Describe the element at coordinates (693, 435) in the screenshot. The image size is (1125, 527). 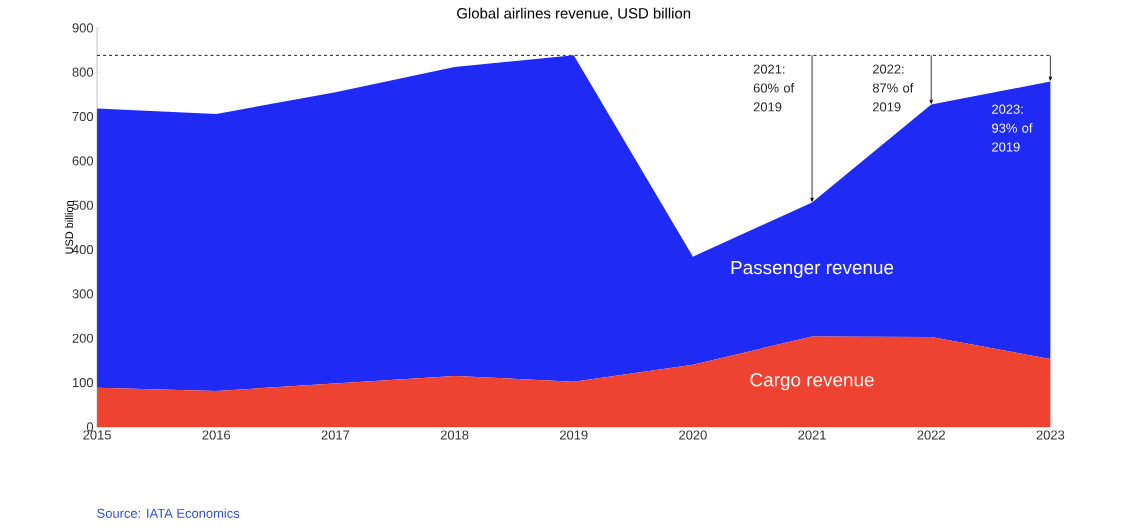
I see `x-tick-label: 2020` at that location.